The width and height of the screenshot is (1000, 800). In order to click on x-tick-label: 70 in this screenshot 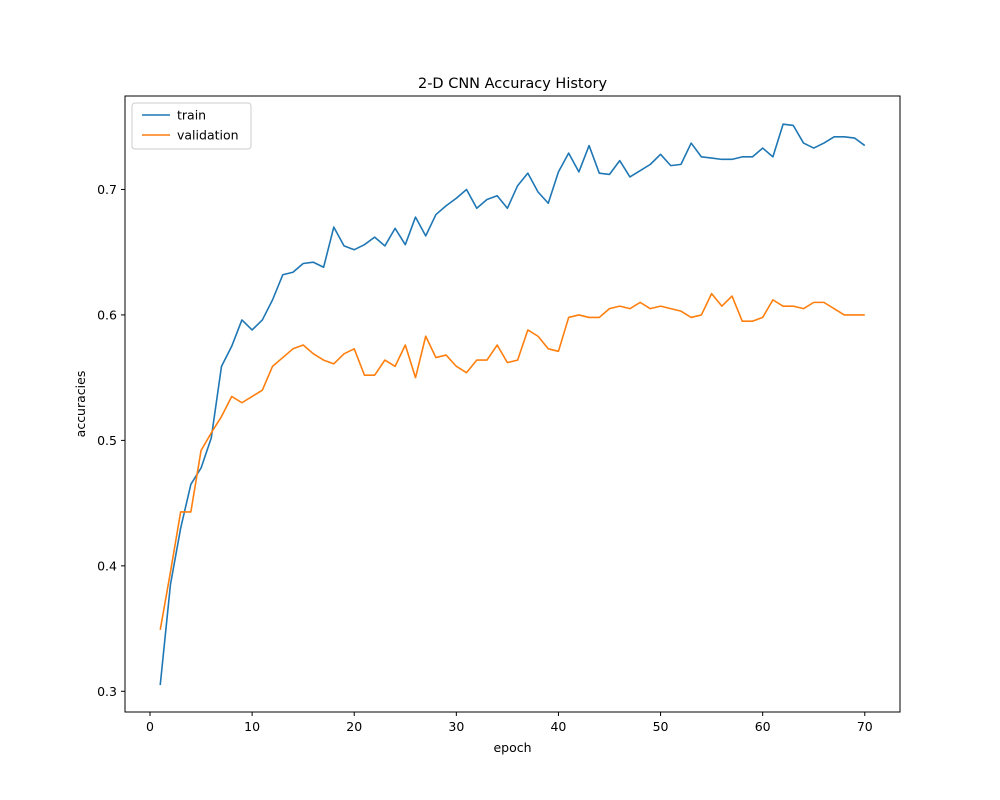, I will do `click(865, 726)`.